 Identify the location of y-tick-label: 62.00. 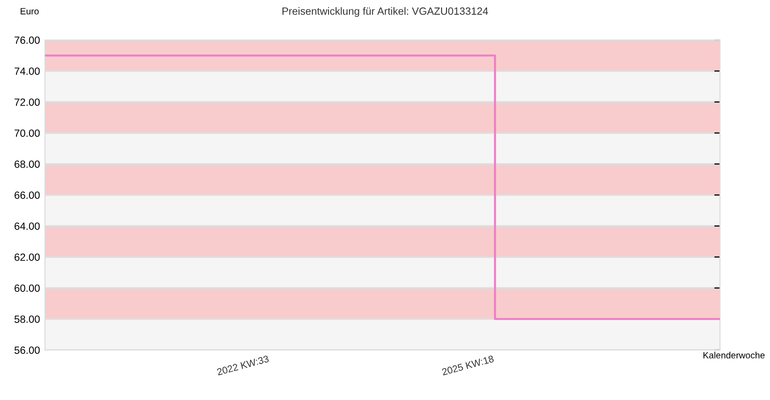
(27, 257).